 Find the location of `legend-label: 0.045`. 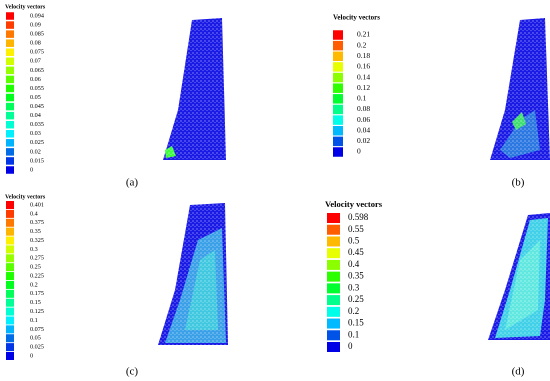

legend-label: 0.045 is located at coordinates (37, 106).